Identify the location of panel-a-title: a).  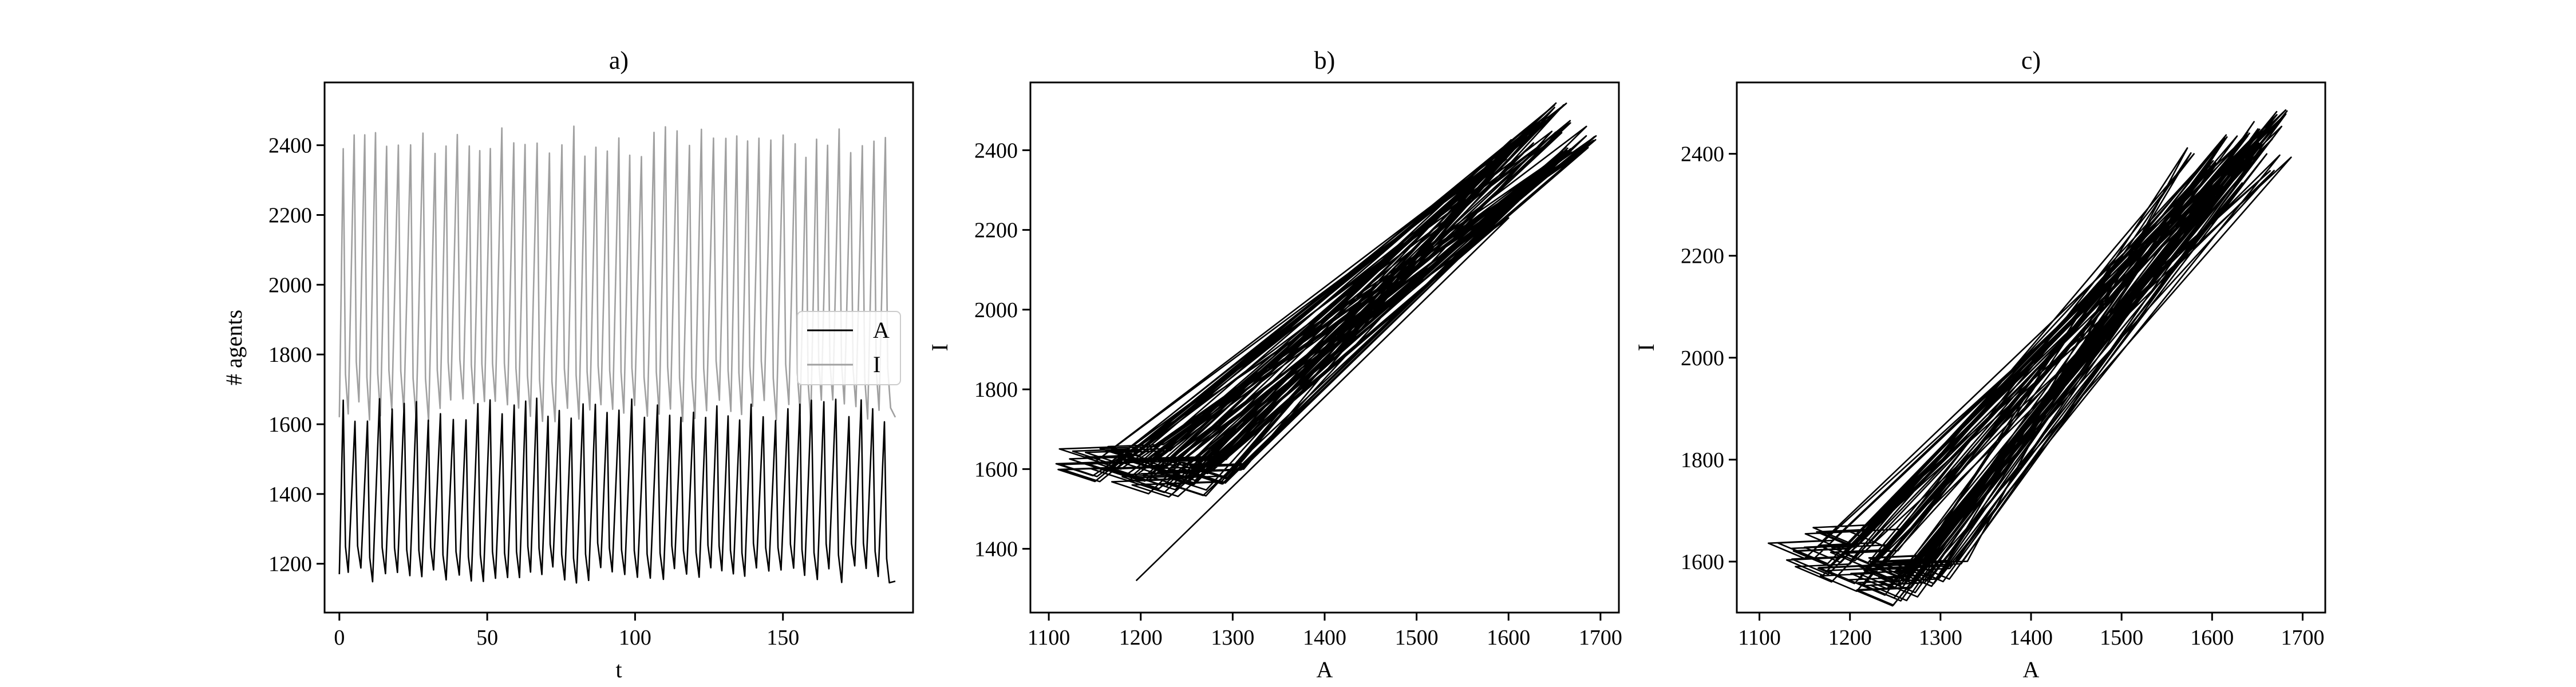
(619, 60).